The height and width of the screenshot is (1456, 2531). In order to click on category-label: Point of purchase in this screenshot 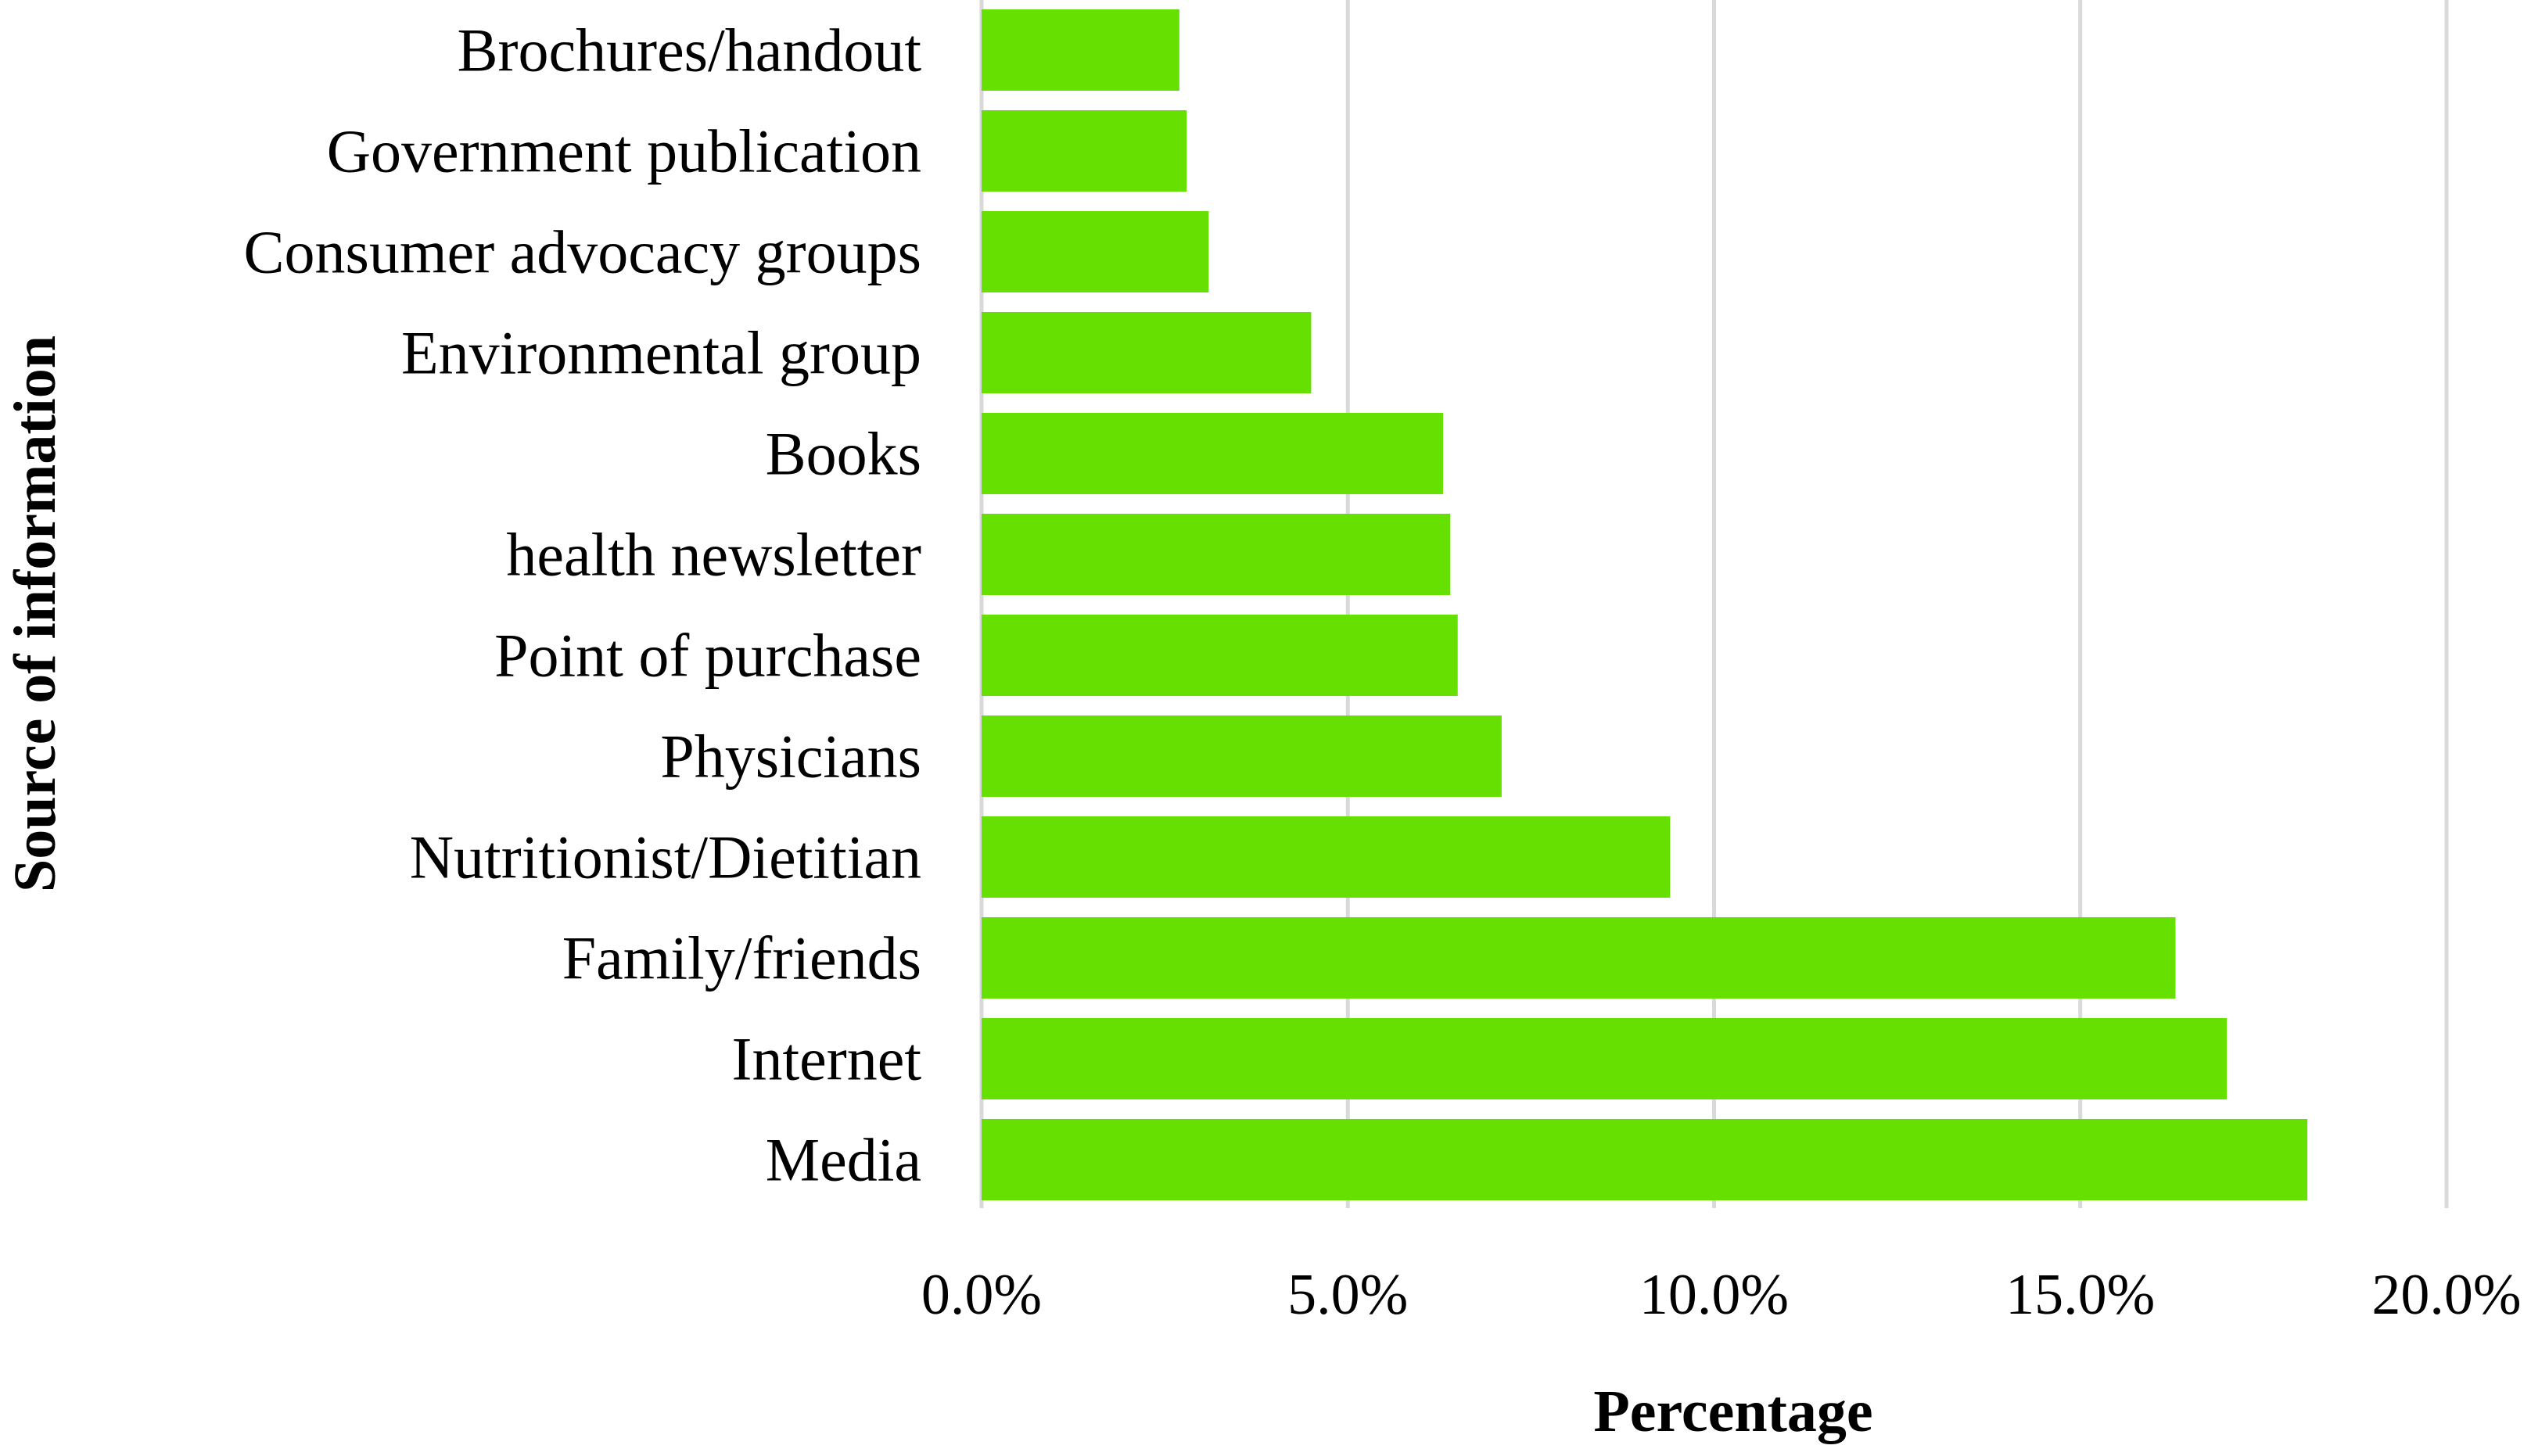, I will do `click(707, 656)`.